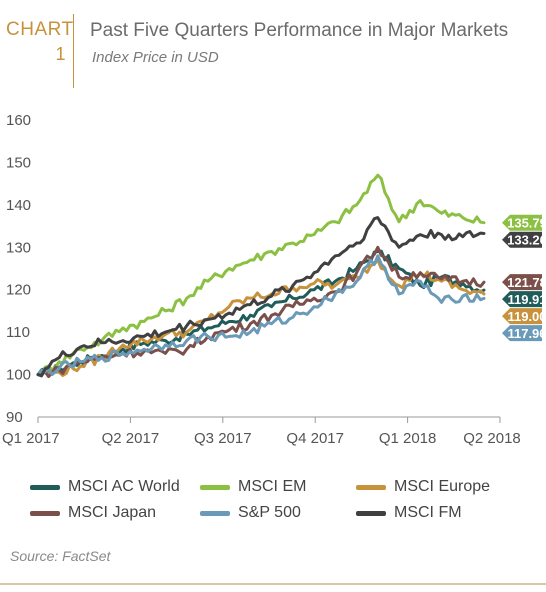 The width and height of the screenshot is (546, 592). What do you see at coordinates (18, 332) in the screenshot?
I see `y-tick-label: 110` at bounding box center [18, 332].